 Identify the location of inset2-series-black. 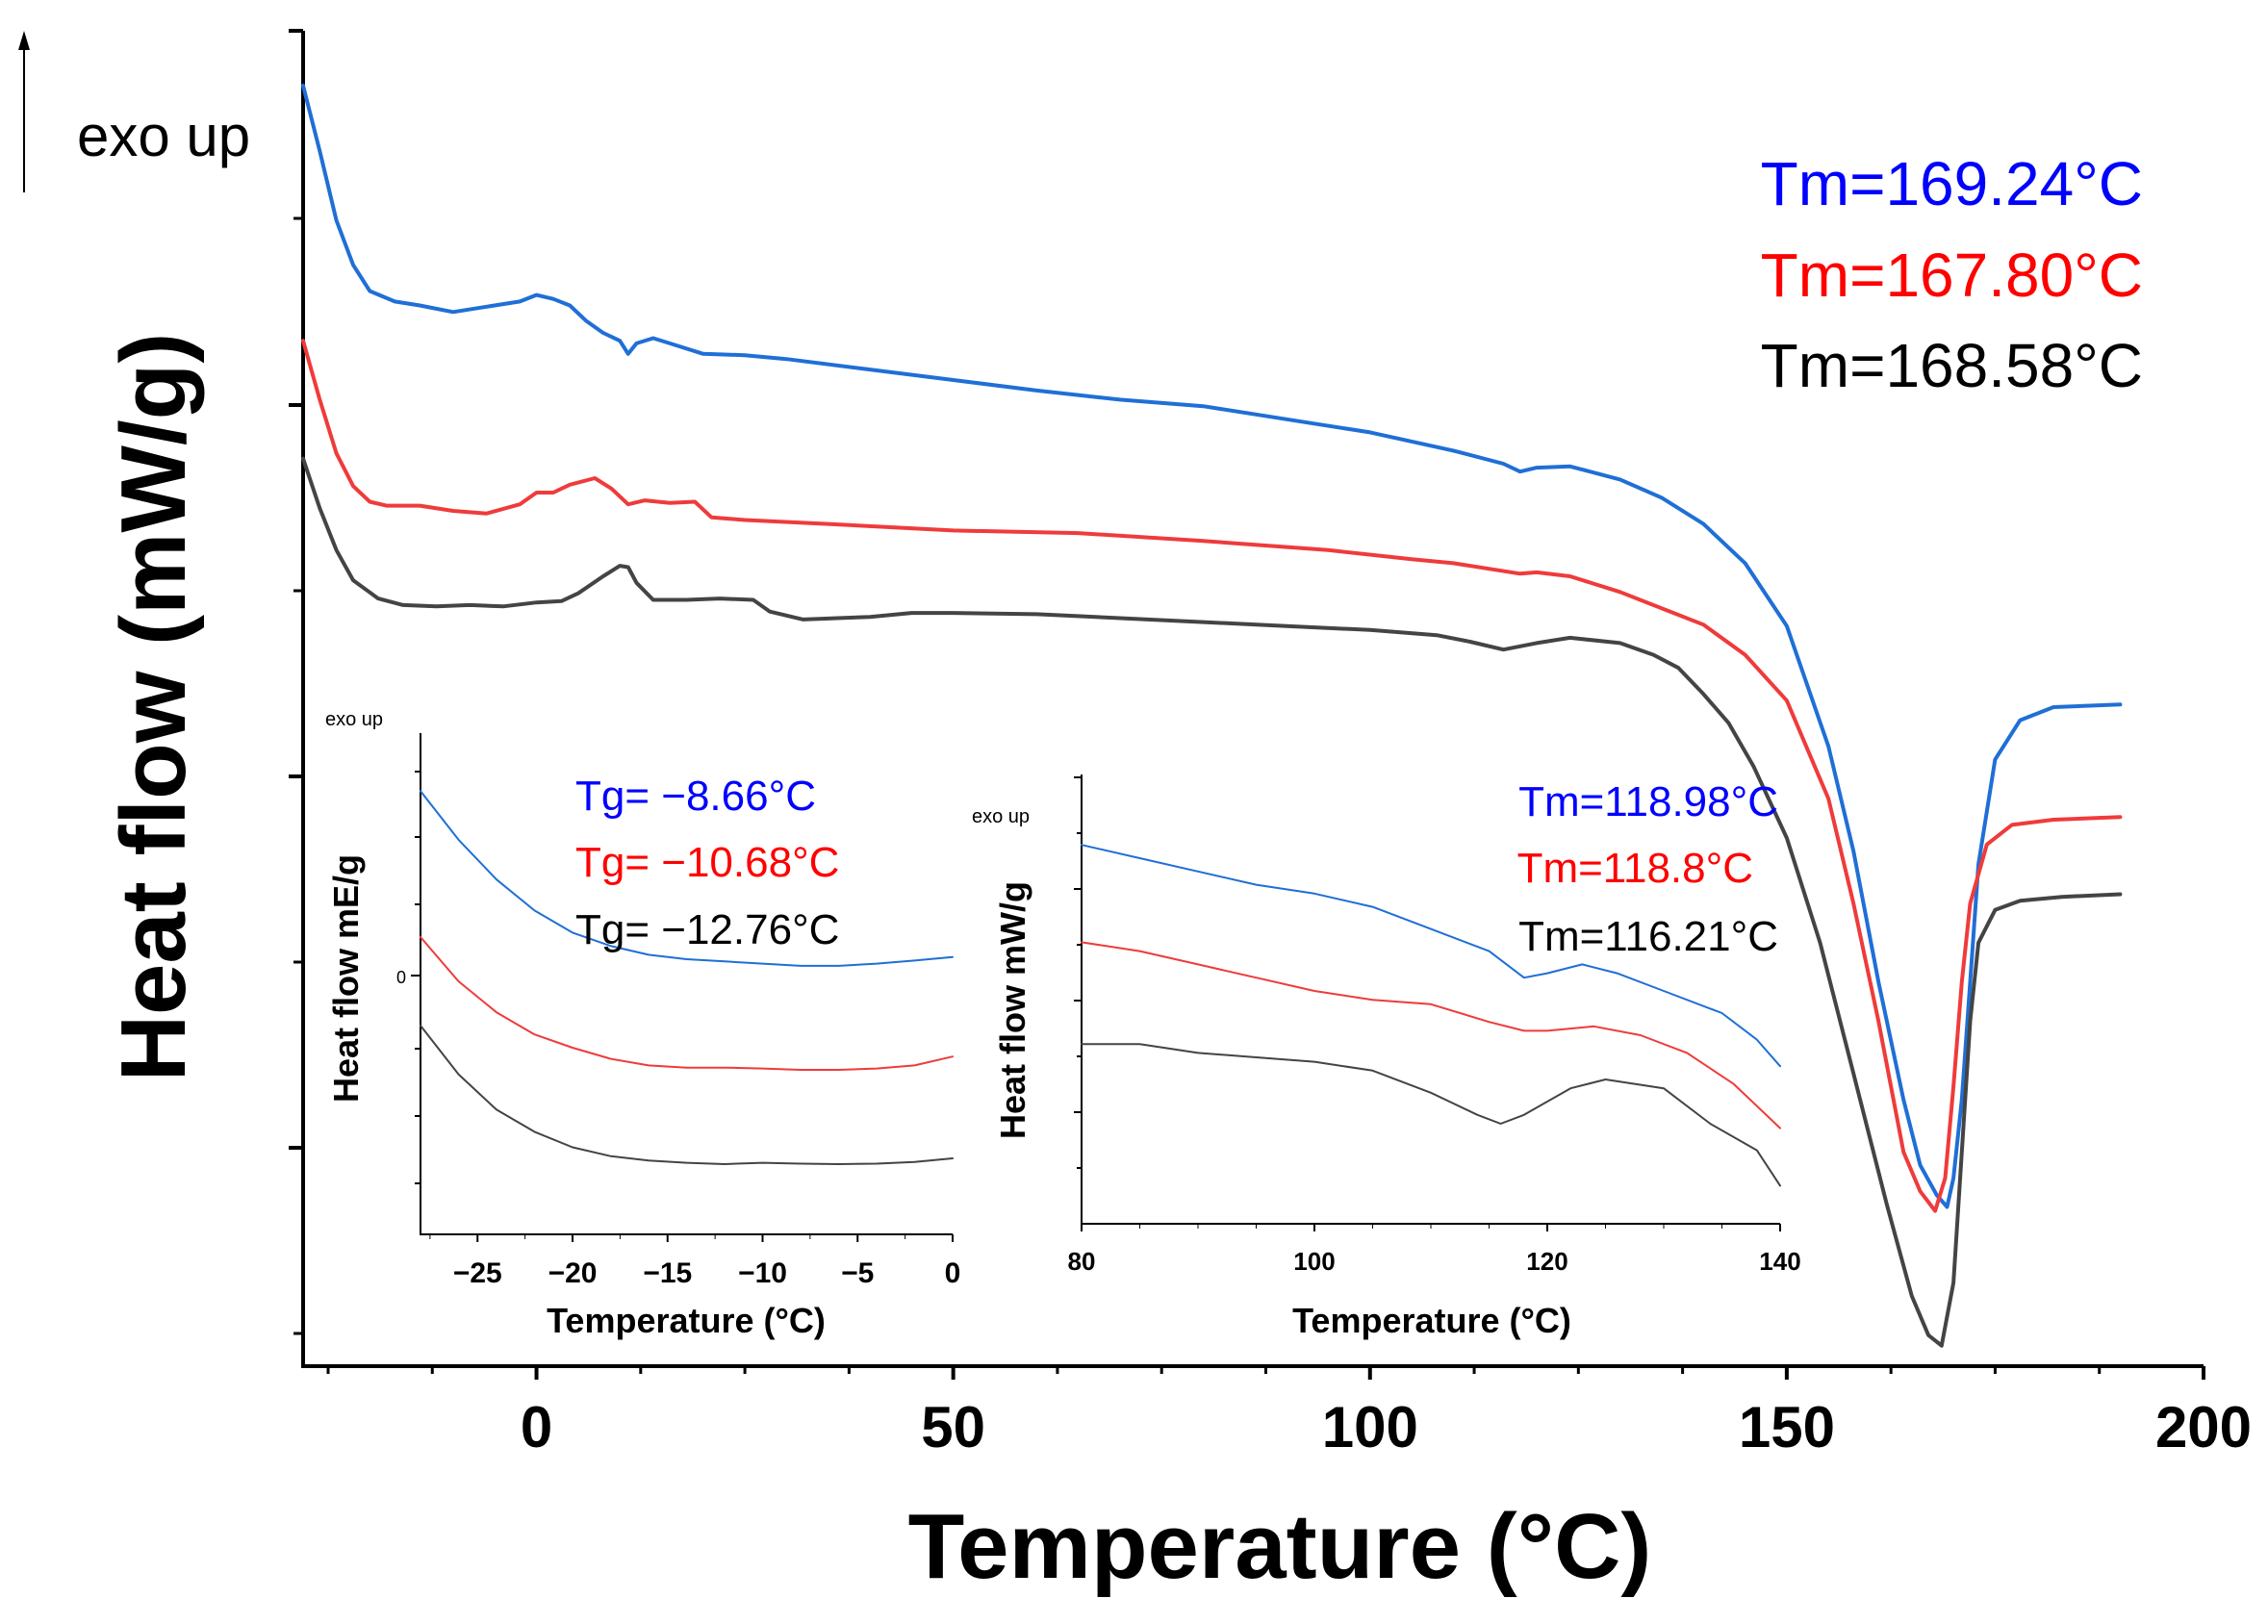
(1431, 1115).